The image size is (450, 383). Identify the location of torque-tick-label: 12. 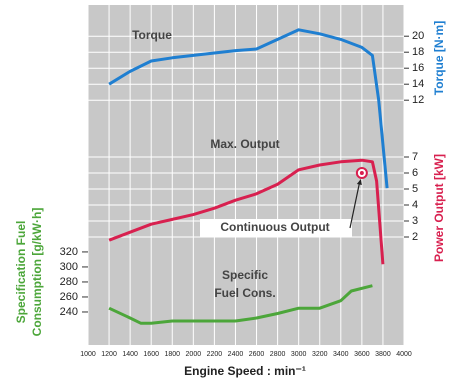
(418, 100).